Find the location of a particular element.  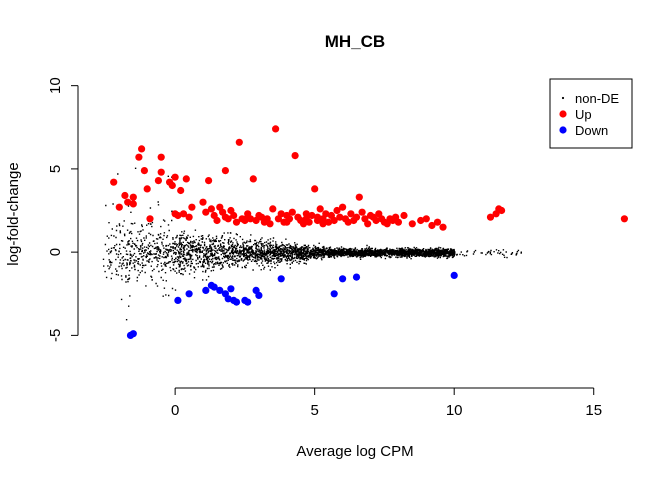

legend-marker-down is located at coordinates (563, 130).